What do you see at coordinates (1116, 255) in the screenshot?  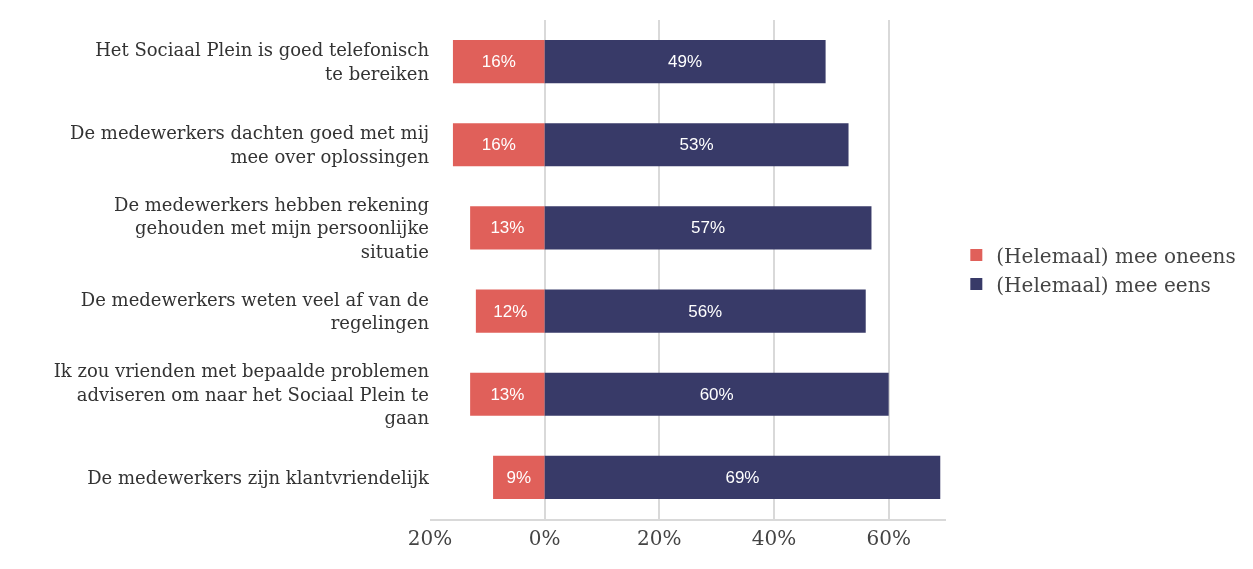 I see `legend-label: (Helemaal) mee oneens` at bounding box center [1116, 255].